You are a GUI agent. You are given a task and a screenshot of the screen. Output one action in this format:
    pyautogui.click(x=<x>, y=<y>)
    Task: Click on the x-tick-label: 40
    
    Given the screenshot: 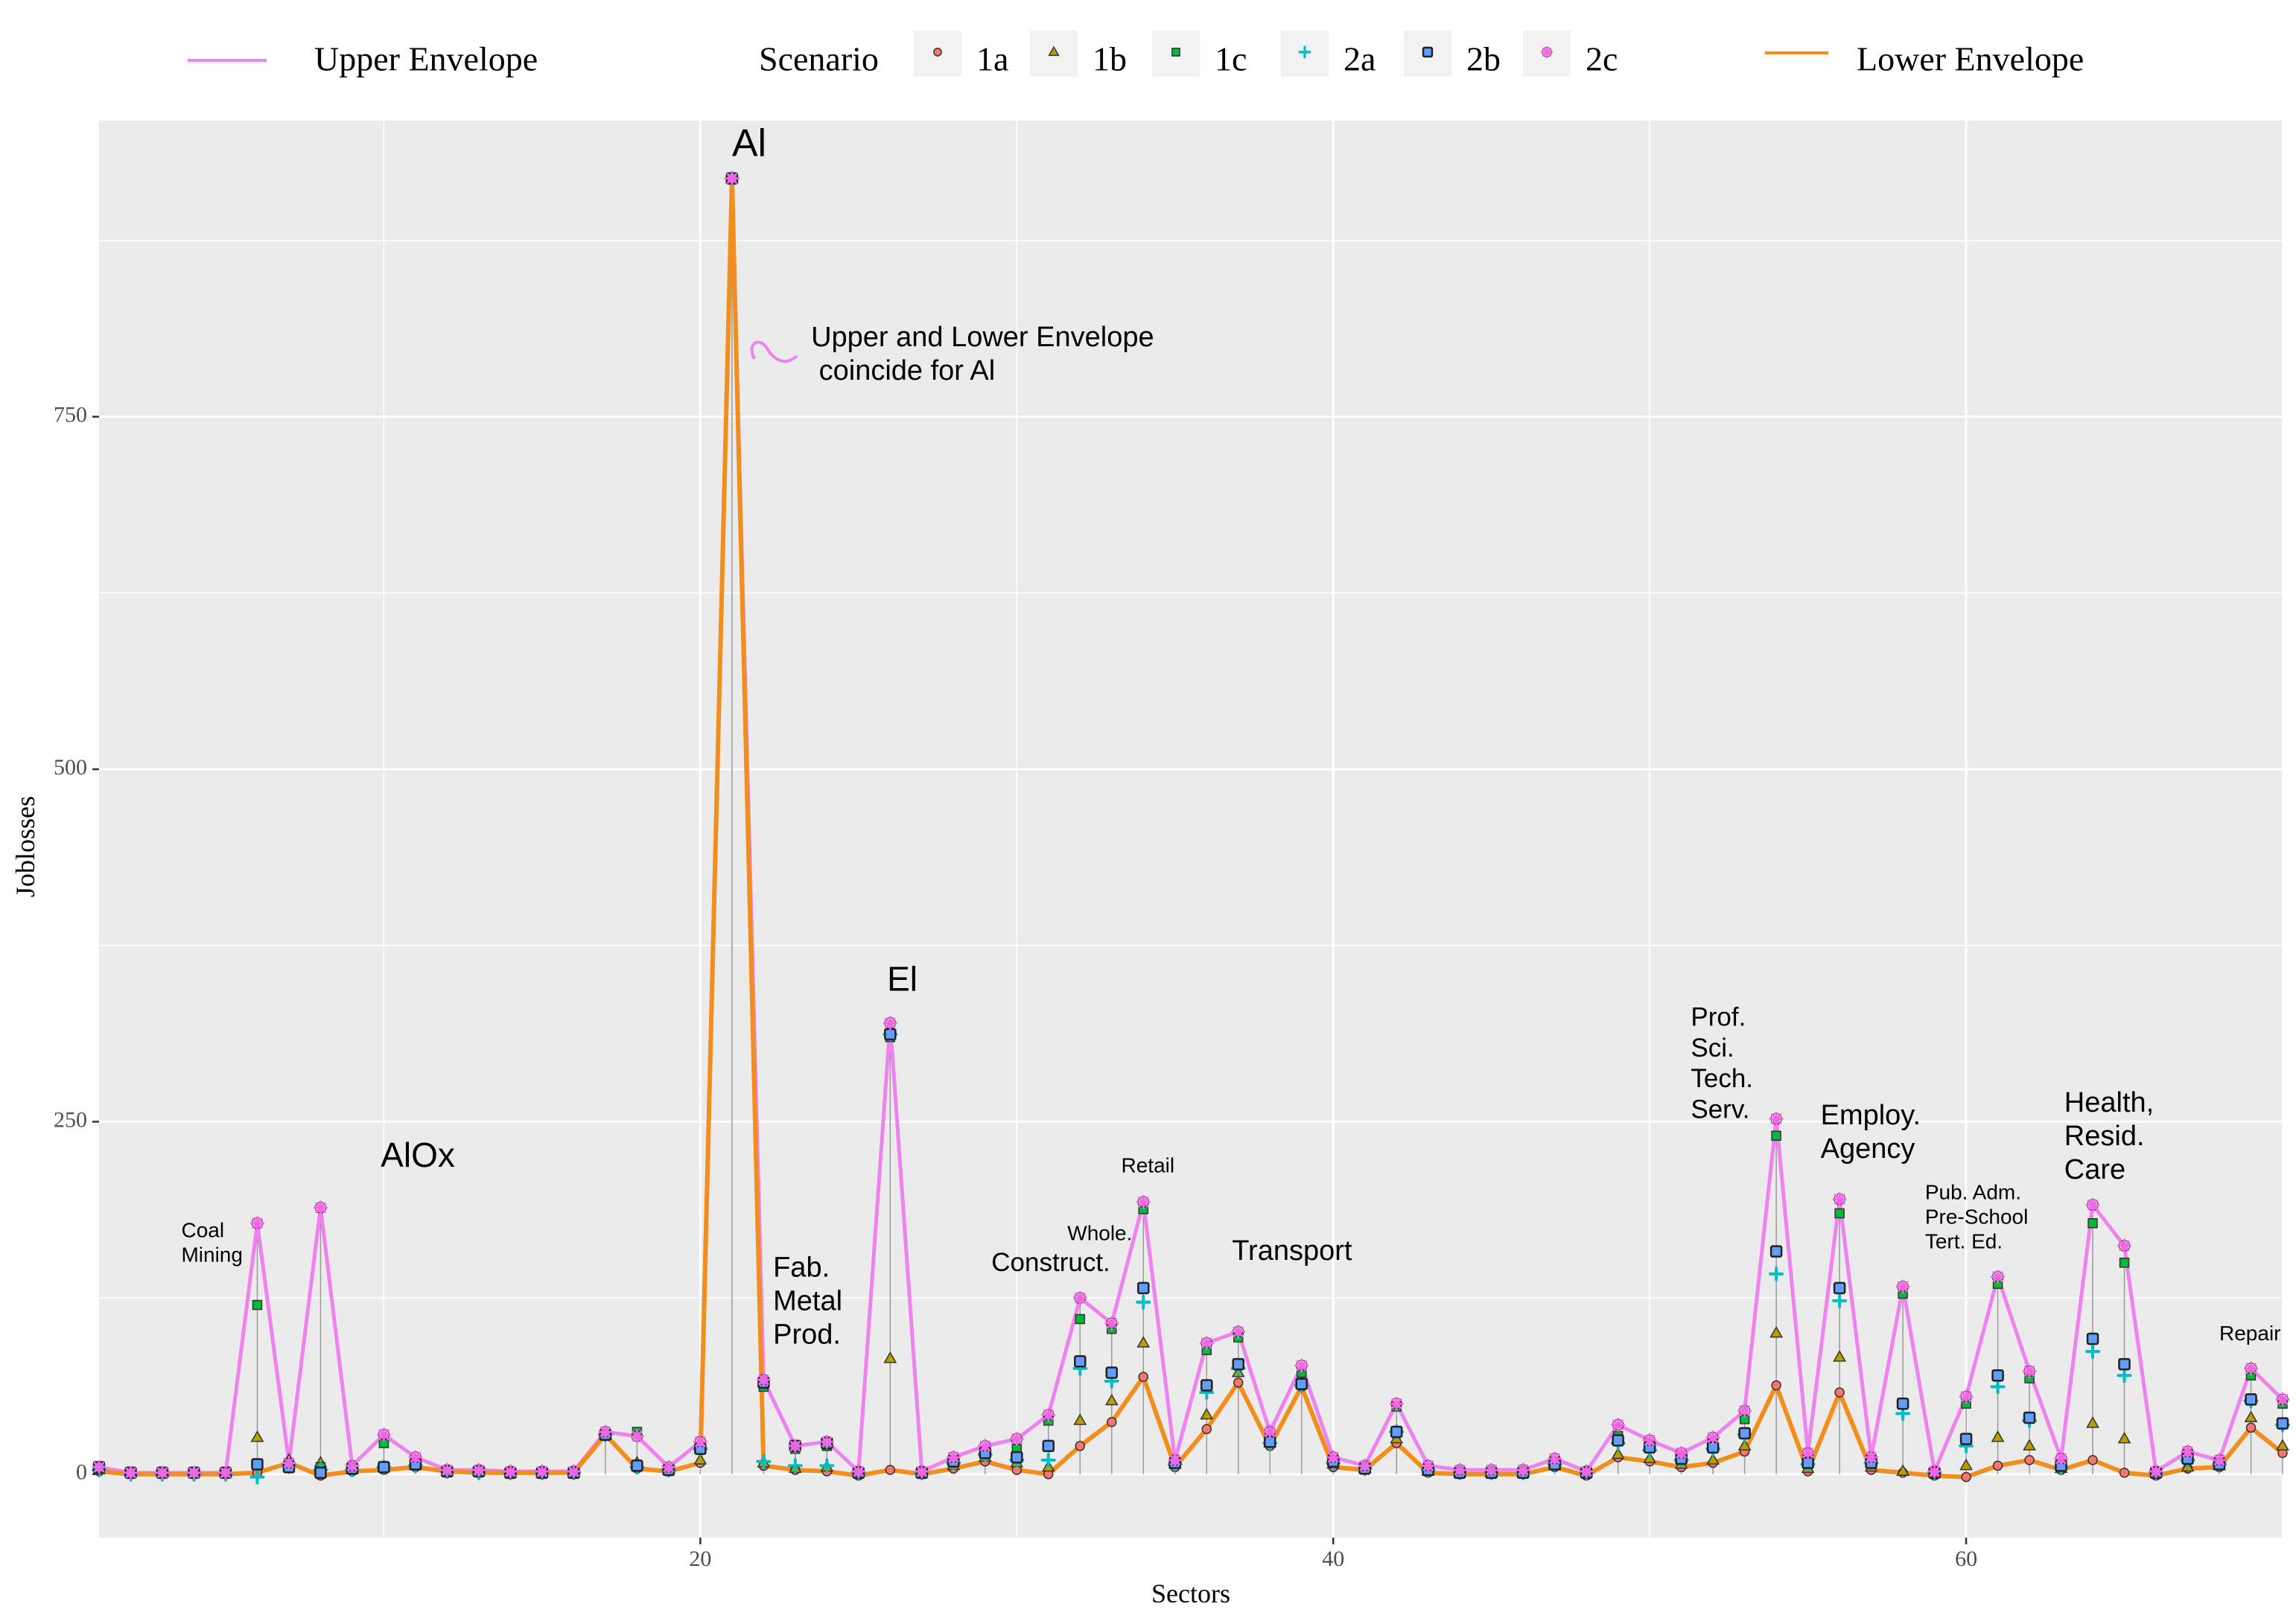 What is the action you would take?
    pyautogui.click(x=1333, y=1559)
    